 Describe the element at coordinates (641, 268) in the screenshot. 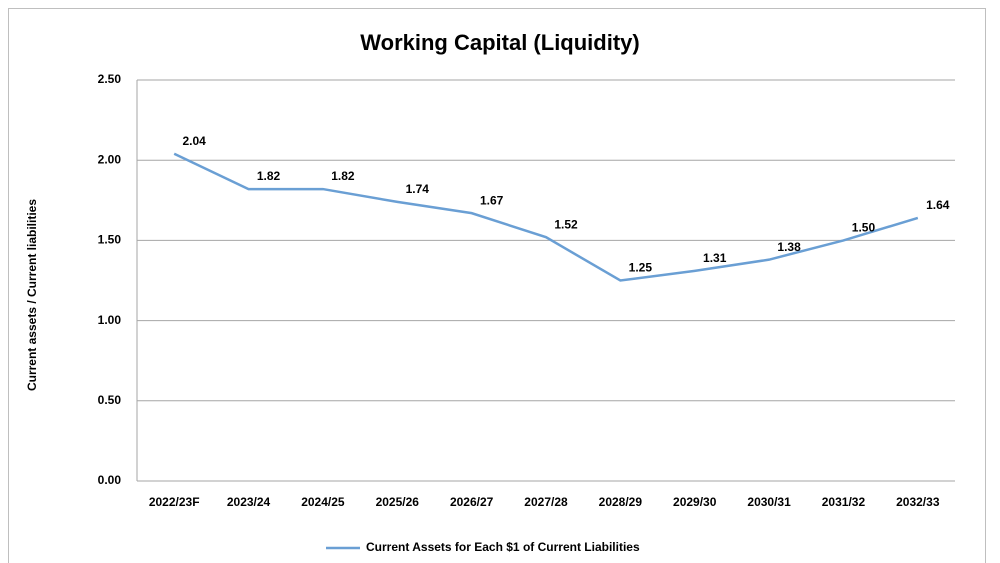

I see `data-label: 1.25` at that location.